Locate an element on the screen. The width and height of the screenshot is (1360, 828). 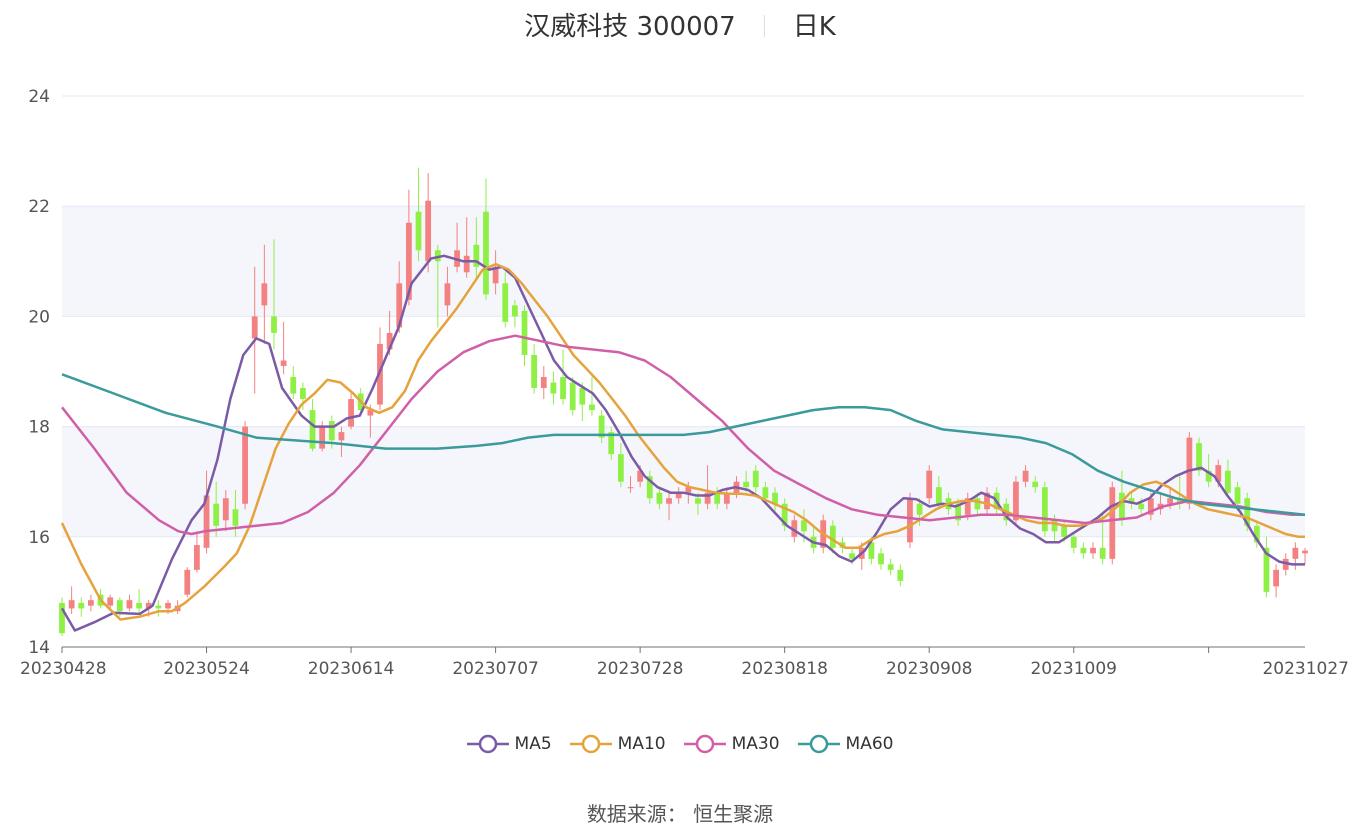
y-tick-label: 22 is located at coordinates (39, 207).